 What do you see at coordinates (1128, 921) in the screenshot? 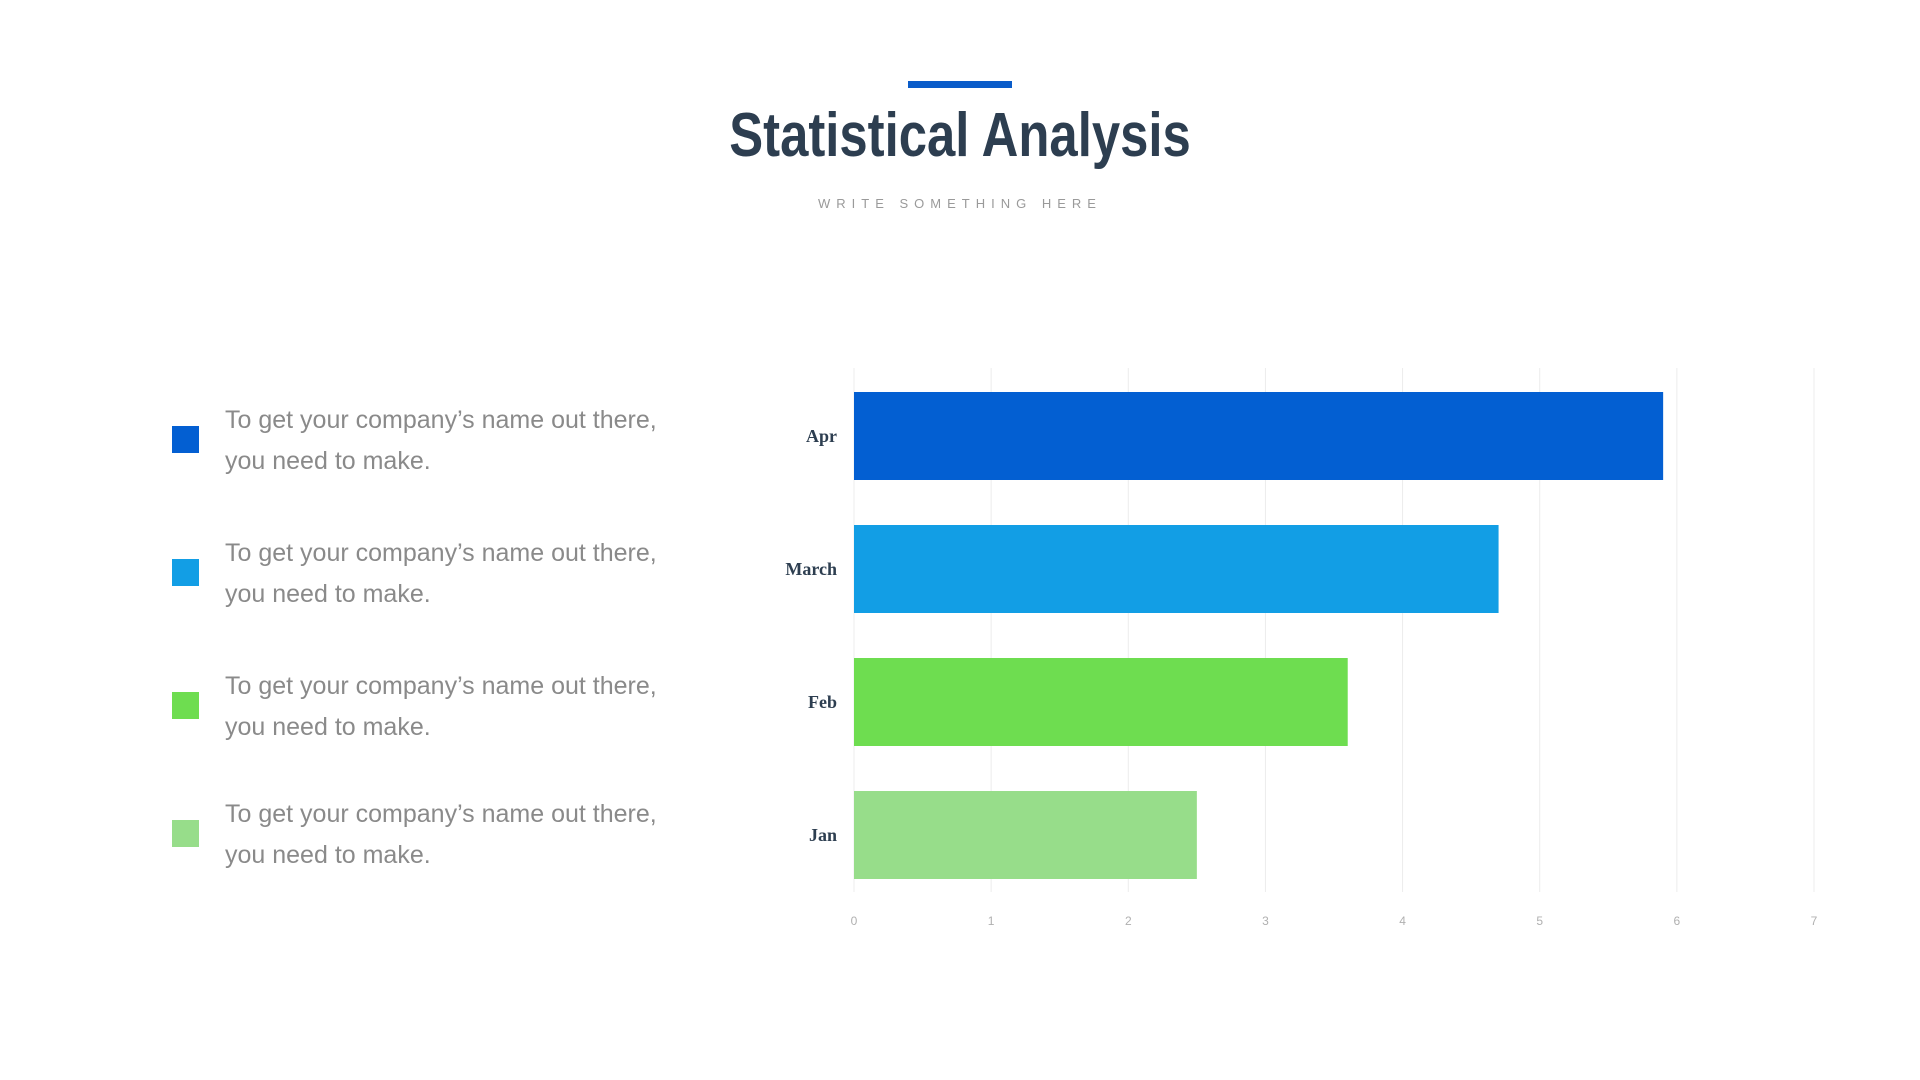
I see `x-tick-label: 2` at bounding box center [1128, 921].